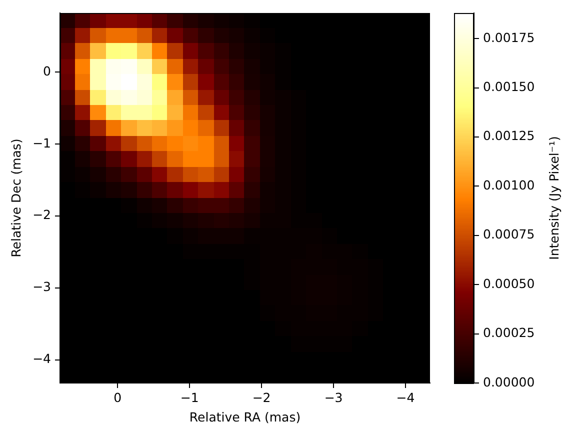 The height and width of the screenshot is (436, 576). I want to click on x-tick-label: −2, so click(261, 397).